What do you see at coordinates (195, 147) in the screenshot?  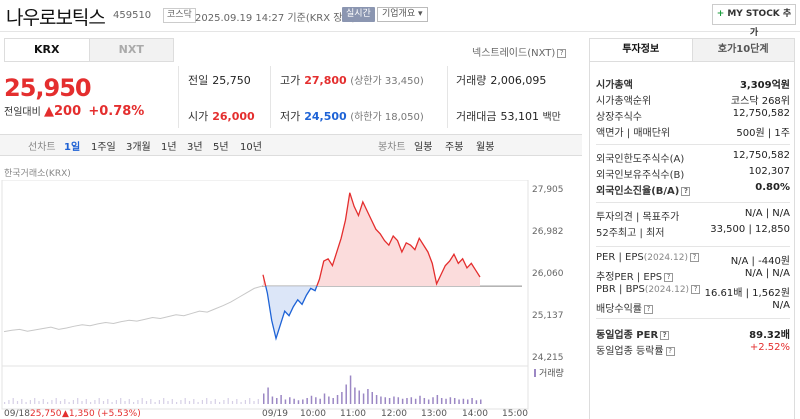 I see `period-3y: 3년` at bounding box center [195, 147].